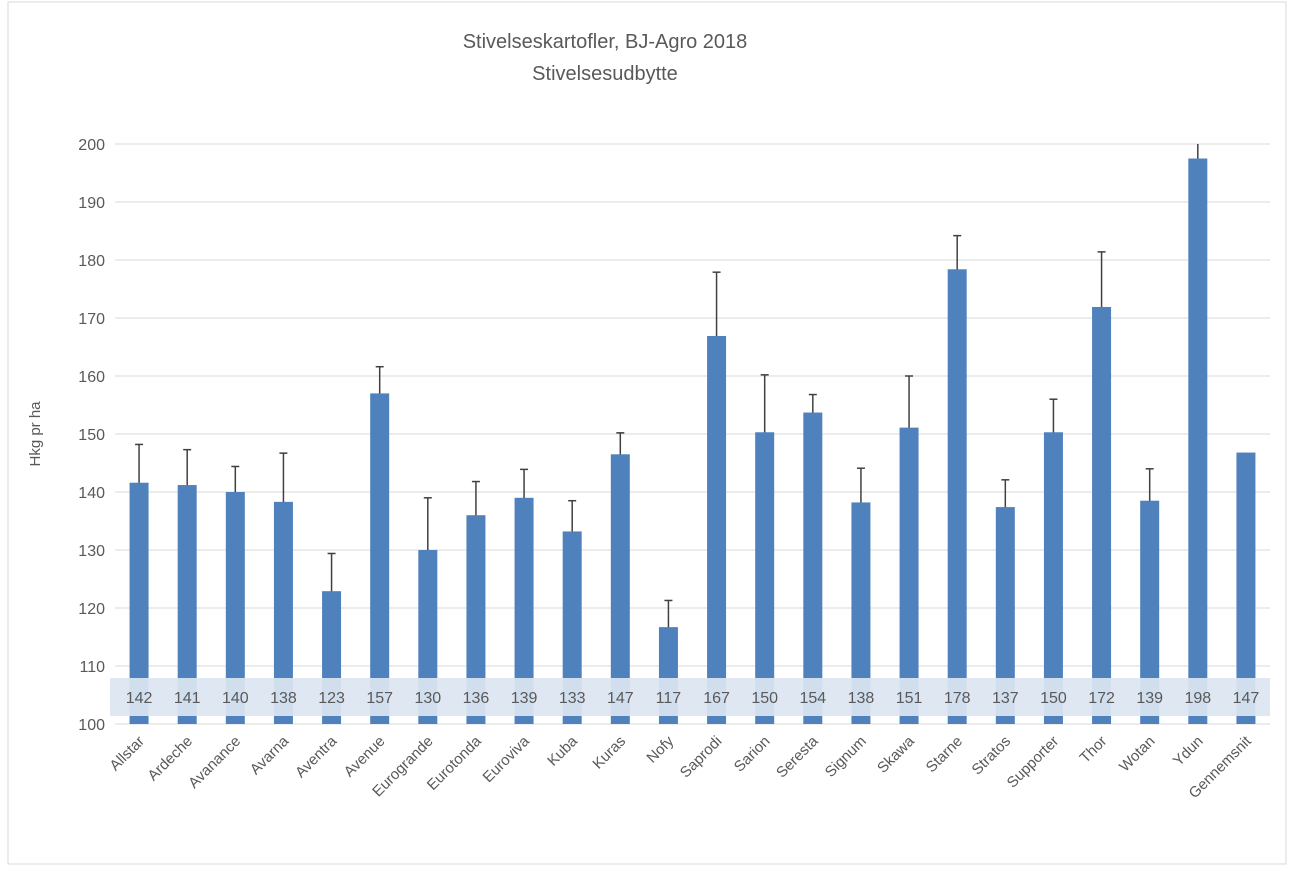  What do you see at coordinates (669, 698) in the screenshot?
I see `value-label: 117` at bounding box center [669, 698].